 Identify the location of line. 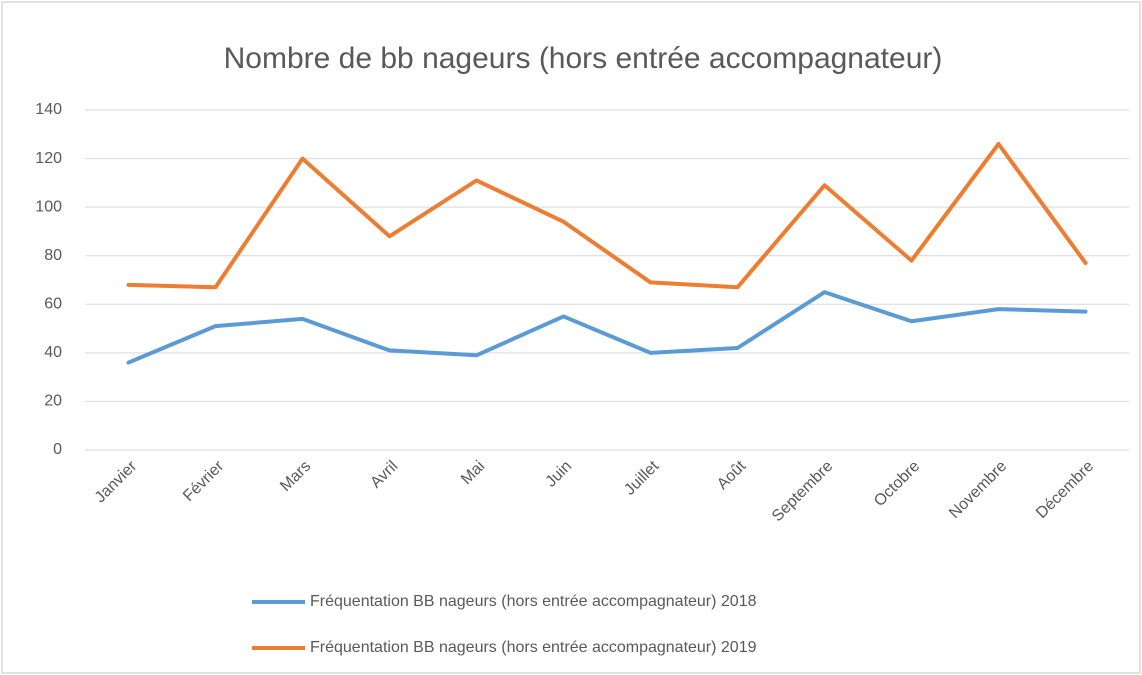
(607, 327).